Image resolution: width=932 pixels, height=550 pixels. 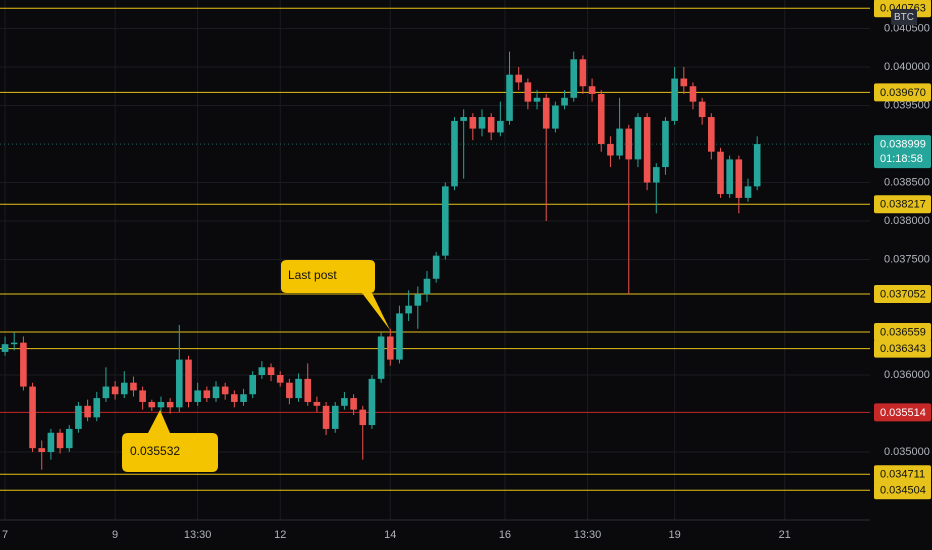 I want to click on y-tick-label: 0.038500, so click(x=907, y=182).